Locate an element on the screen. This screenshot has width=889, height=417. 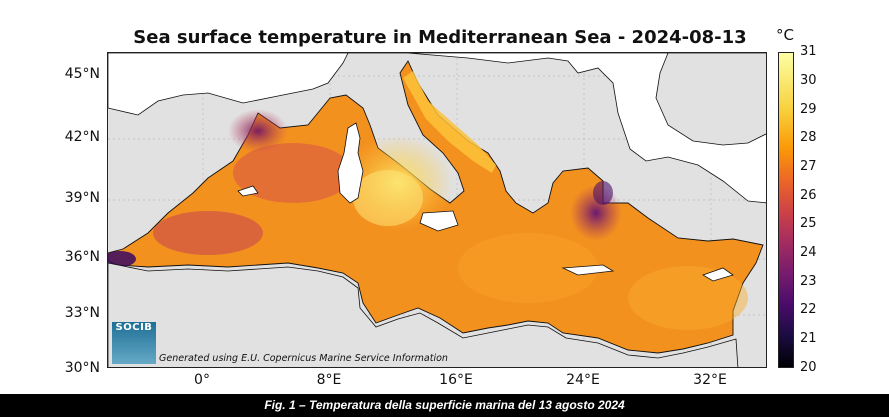
black-sea is located at coordinates (710, 99).